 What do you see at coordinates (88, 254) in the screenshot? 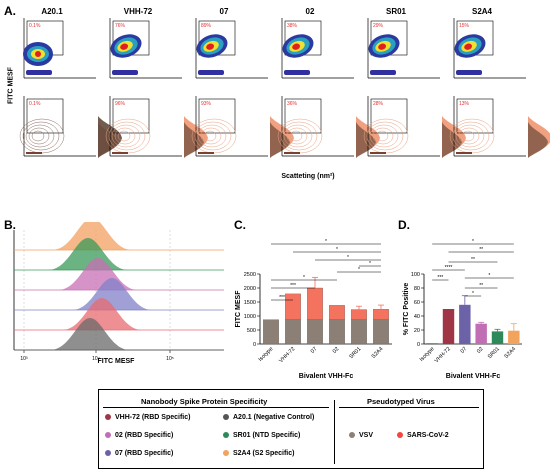
I see `histogram-SR01` at bounding box center [88, 254].